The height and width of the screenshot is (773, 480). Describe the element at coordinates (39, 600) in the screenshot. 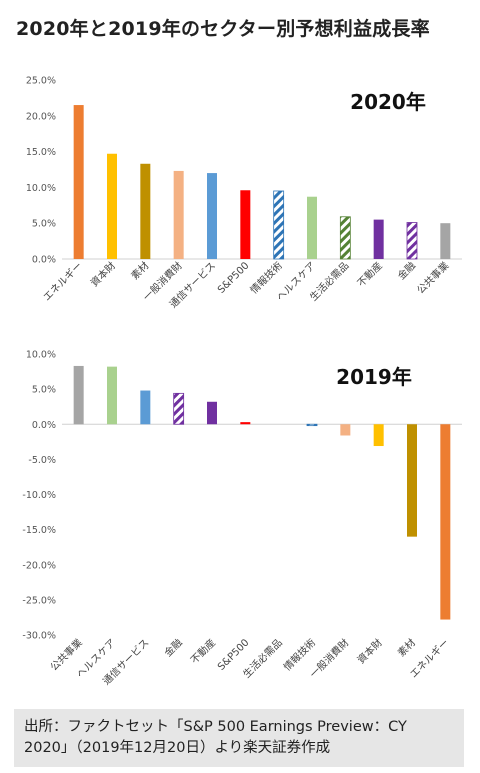

I see `y-tick-label: -25.0%` at that location.